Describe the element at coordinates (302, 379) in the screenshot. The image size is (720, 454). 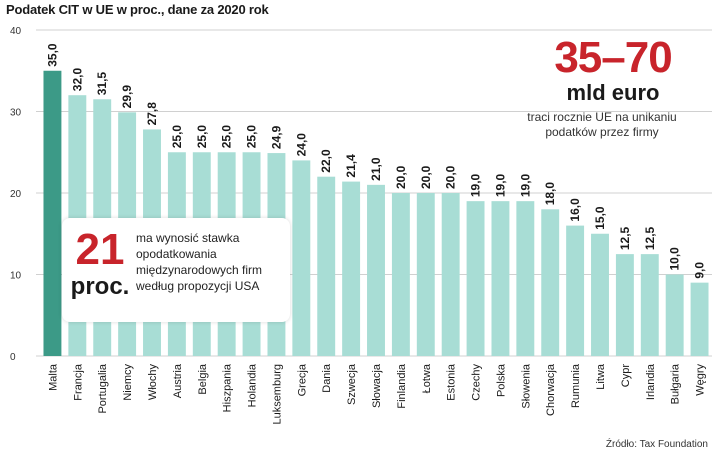
I see `category-label: Grecja` at that location.